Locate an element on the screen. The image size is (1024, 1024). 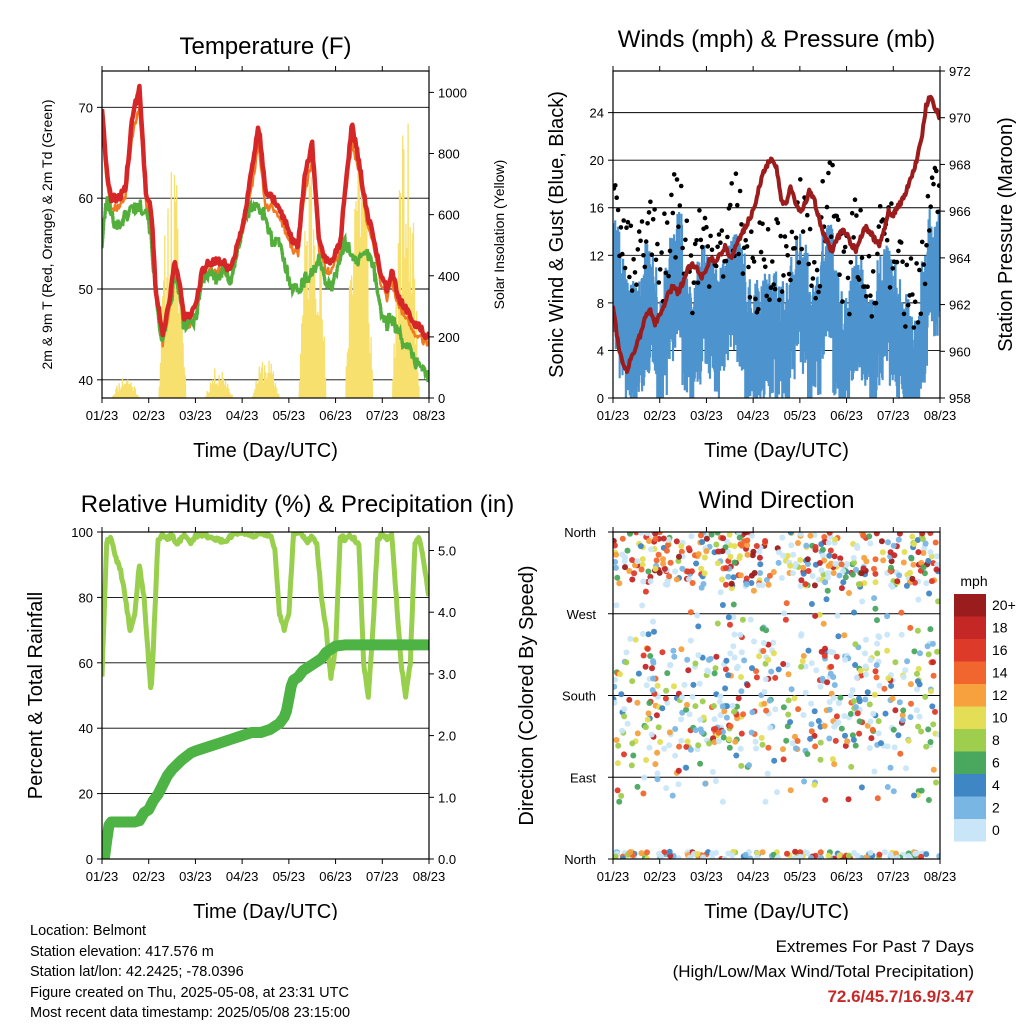
series-relative-humidity is located at coordinates (265, 616).